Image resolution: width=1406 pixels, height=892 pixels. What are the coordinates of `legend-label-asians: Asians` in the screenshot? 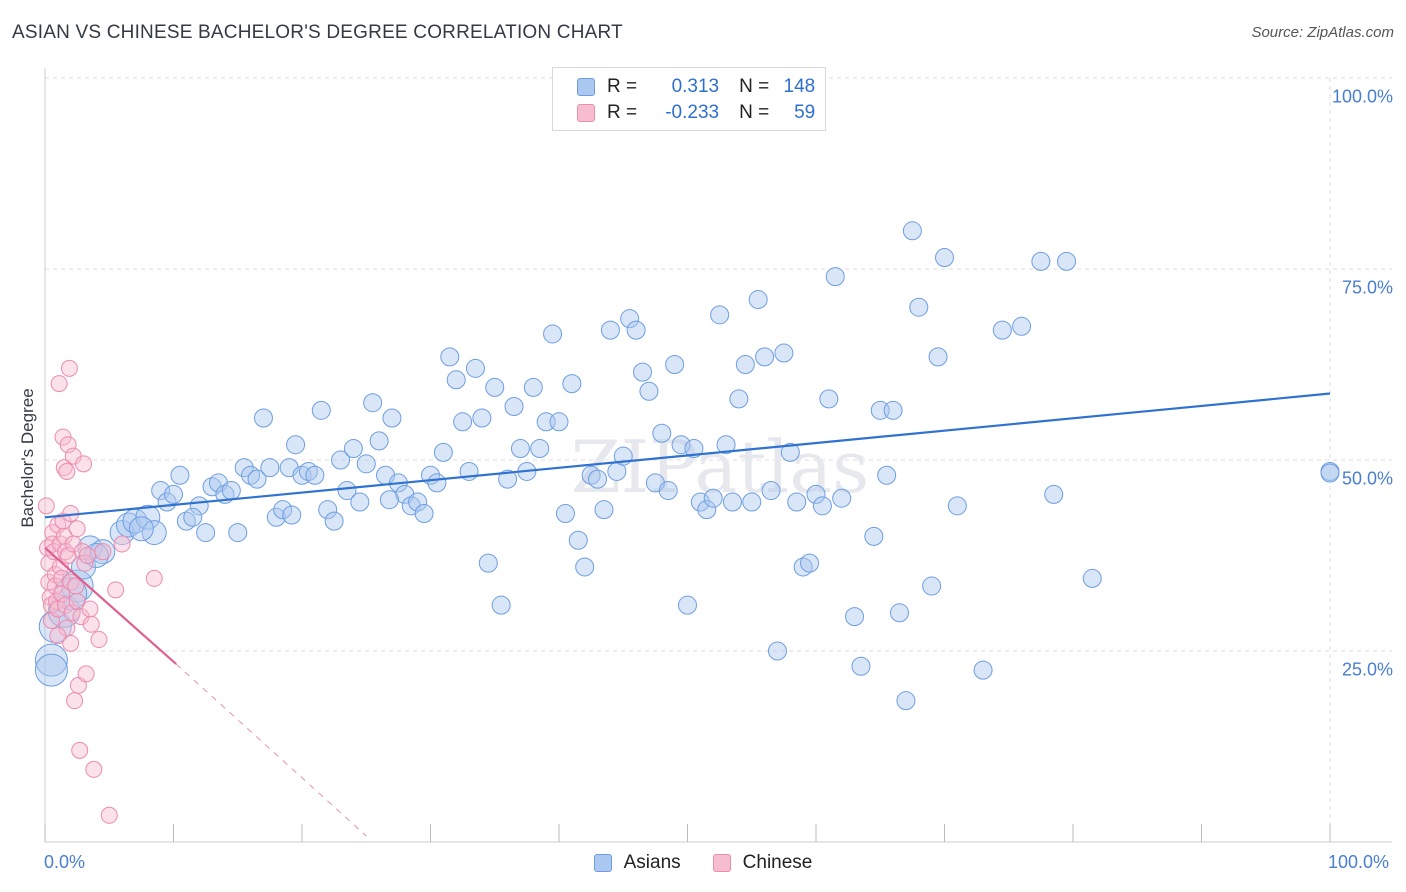 It's located at (652, 862).